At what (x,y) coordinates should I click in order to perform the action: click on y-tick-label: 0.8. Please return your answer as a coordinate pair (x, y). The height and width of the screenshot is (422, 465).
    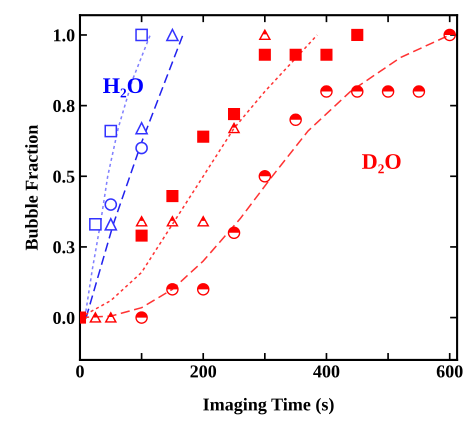
    Looking at the image, I should click on (64, 106).